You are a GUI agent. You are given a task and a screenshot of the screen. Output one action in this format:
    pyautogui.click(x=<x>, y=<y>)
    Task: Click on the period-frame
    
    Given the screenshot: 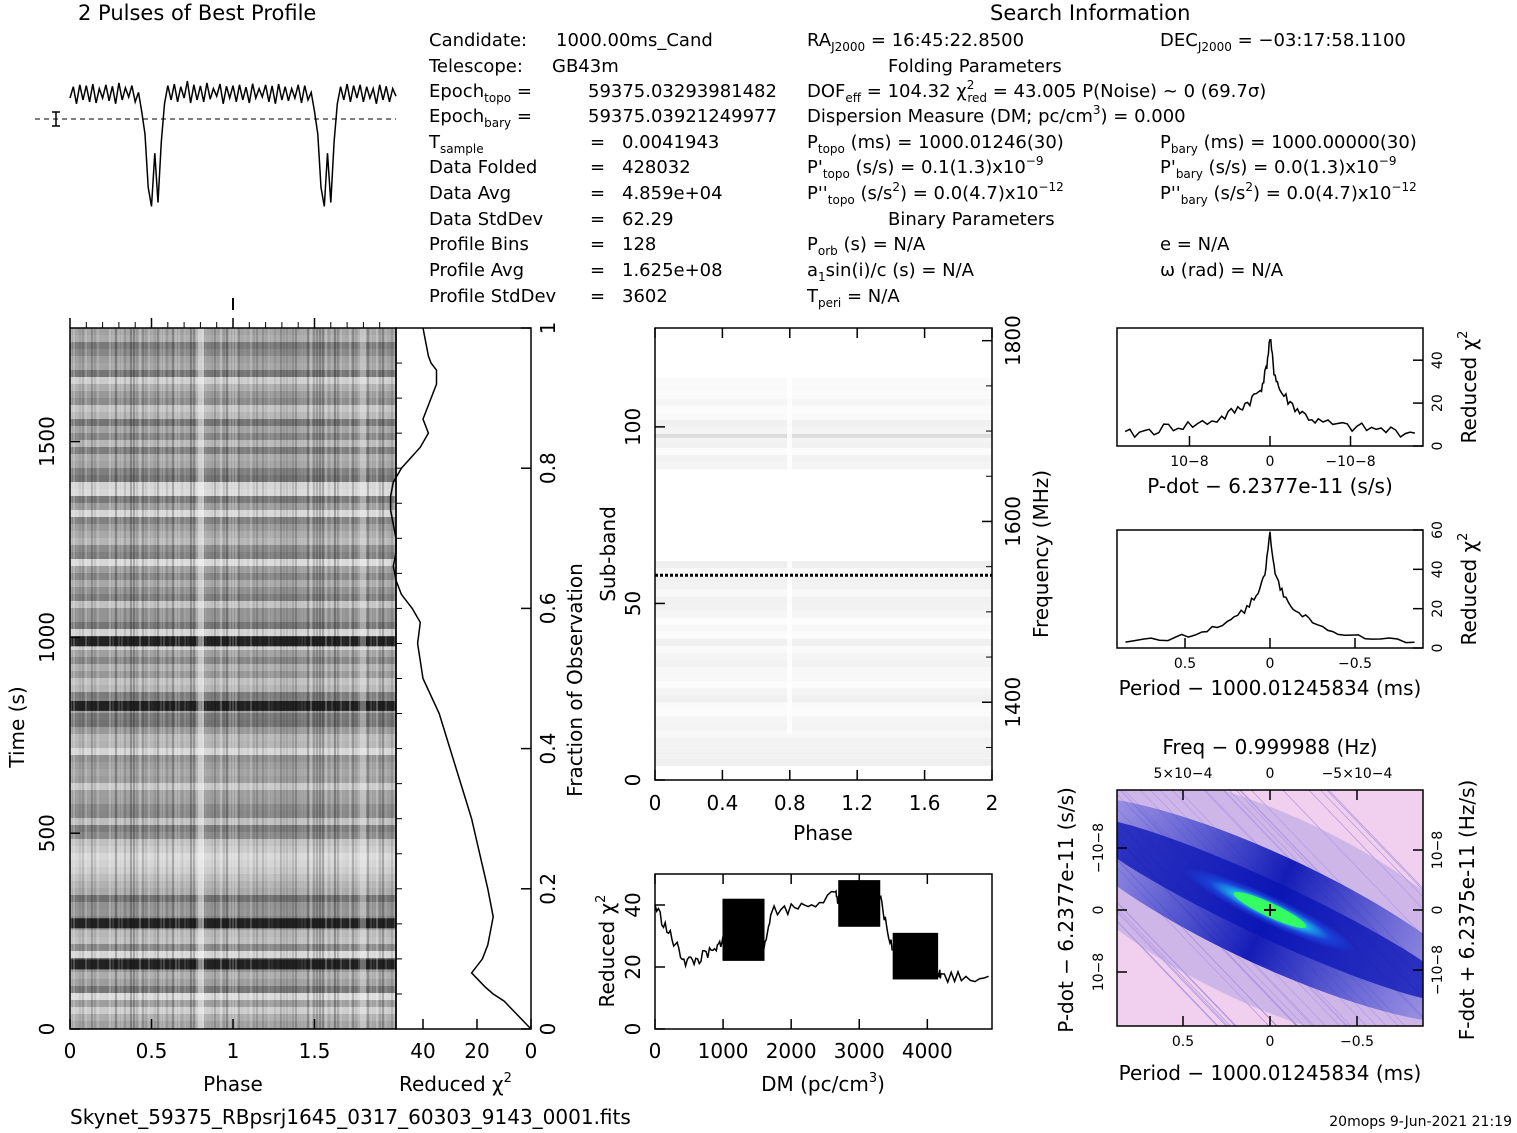 What is the action you would take?
    pyautogui.click(x=1270, y=589)
    